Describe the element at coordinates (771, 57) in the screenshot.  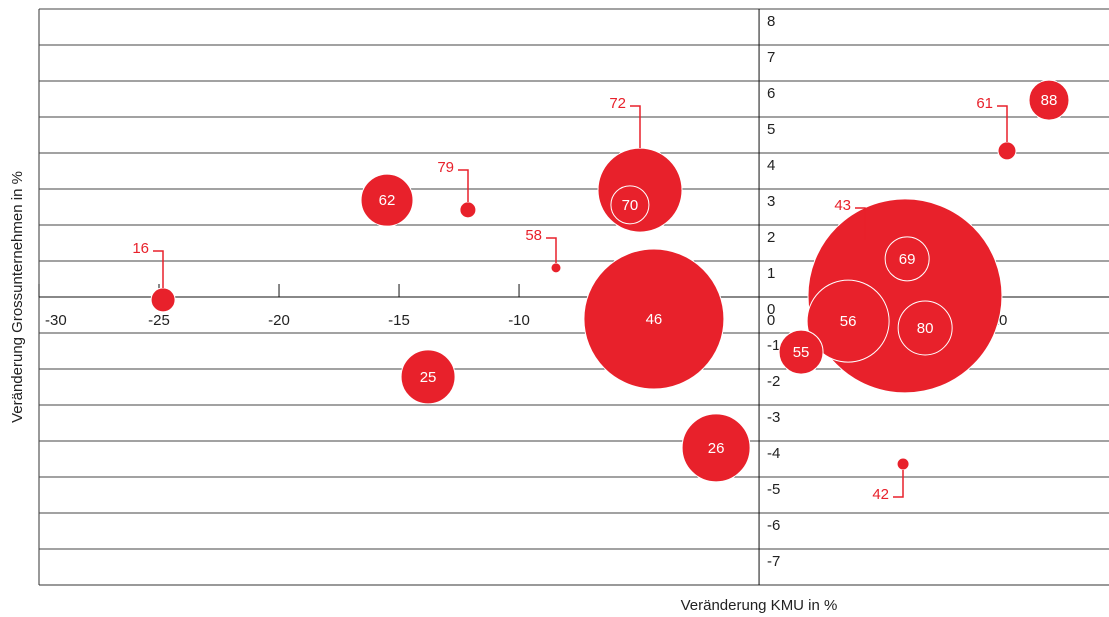
I see `y-tick-label: 7` at that location.